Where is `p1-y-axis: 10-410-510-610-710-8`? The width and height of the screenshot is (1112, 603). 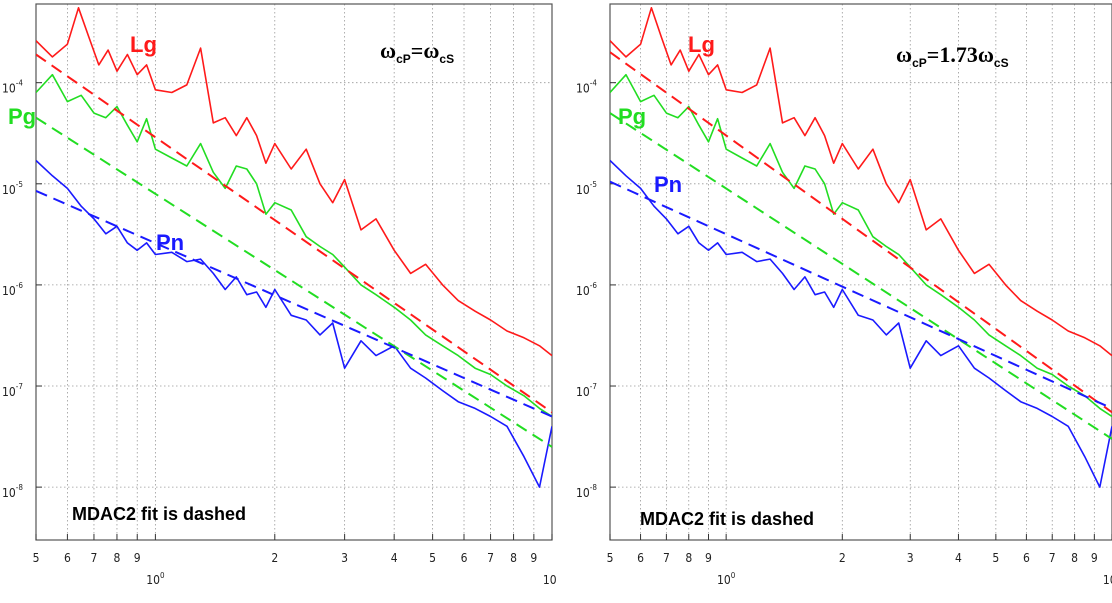 p1-y-axis: 10-410-510-610-710-8 is located at coordinates (596, 289).